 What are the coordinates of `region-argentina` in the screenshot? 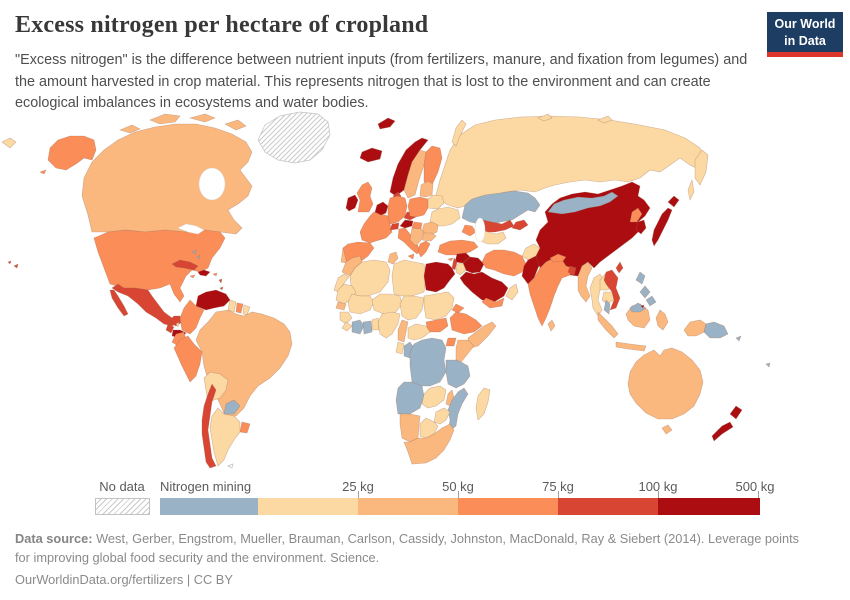 It's located at (225, 437).